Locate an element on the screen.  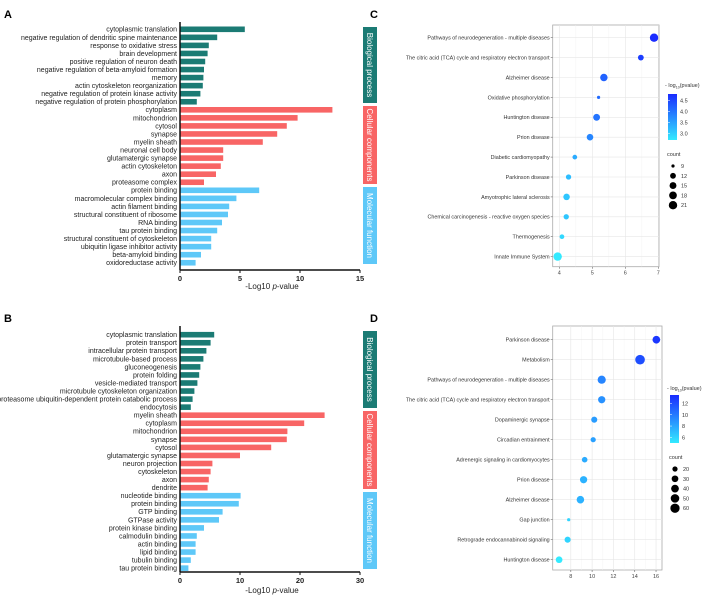
bar-label: actin filament binding is located at coordinates (144, 207).